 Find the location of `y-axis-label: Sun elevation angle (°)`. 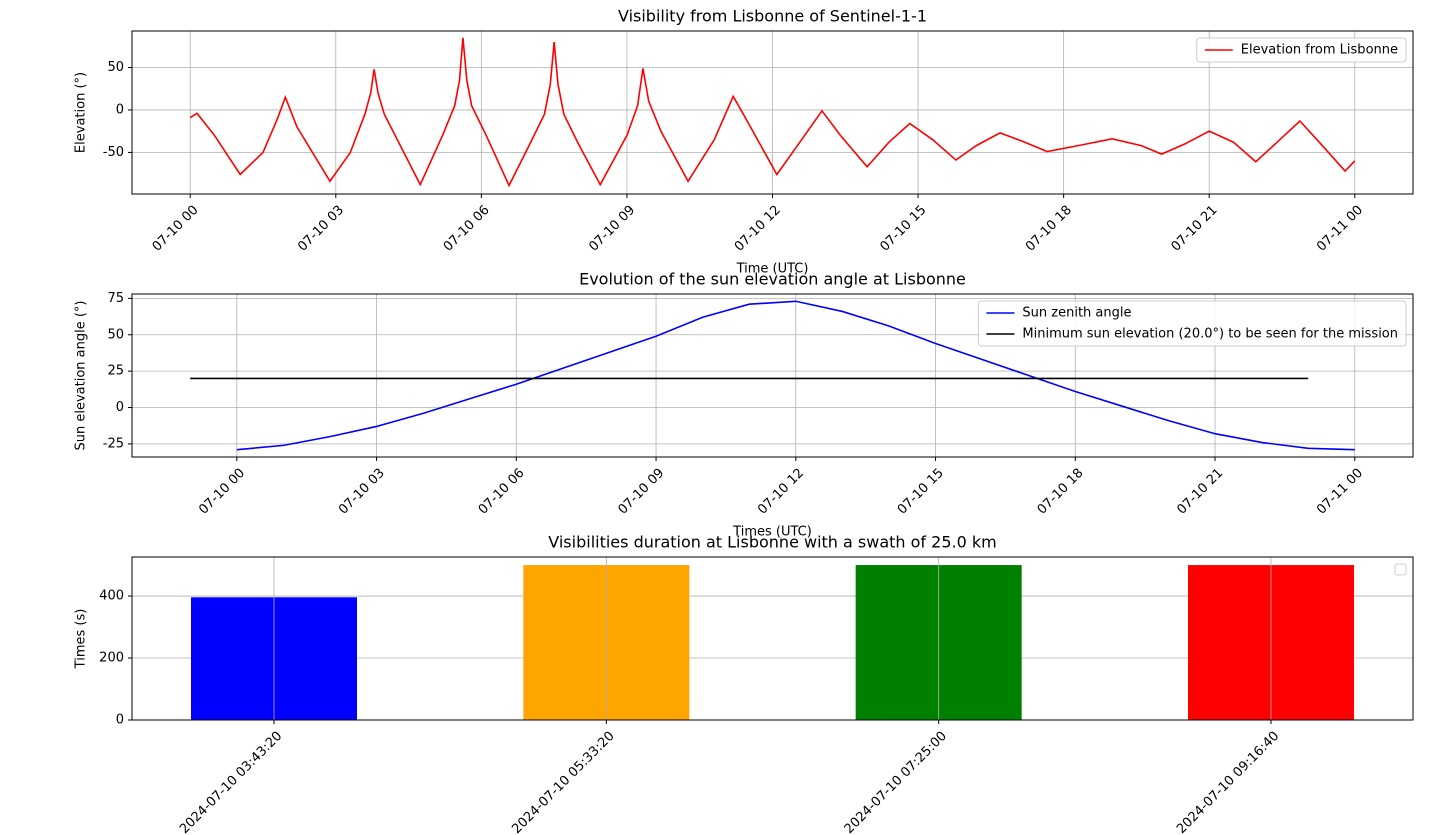

y-axis-label: Sun elevation angle (°) is located at coordinates (81, 375).